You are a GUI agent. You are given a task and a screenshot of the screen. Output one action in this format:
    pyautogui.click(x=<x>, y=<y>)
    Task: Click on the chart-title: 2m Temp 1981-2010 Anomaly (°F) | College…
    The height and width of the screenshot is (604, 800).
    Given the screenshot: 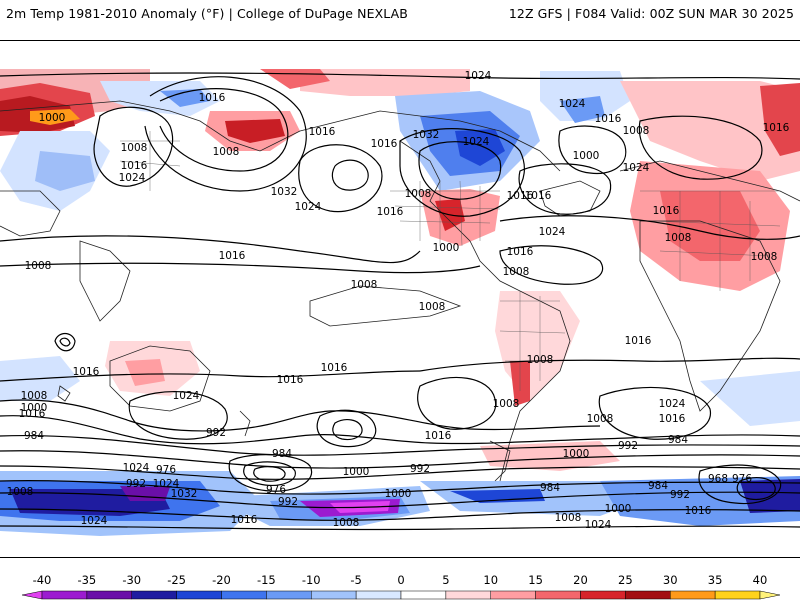 What is the action you would take?
    pyautogui.click(x=207, y=13)
    